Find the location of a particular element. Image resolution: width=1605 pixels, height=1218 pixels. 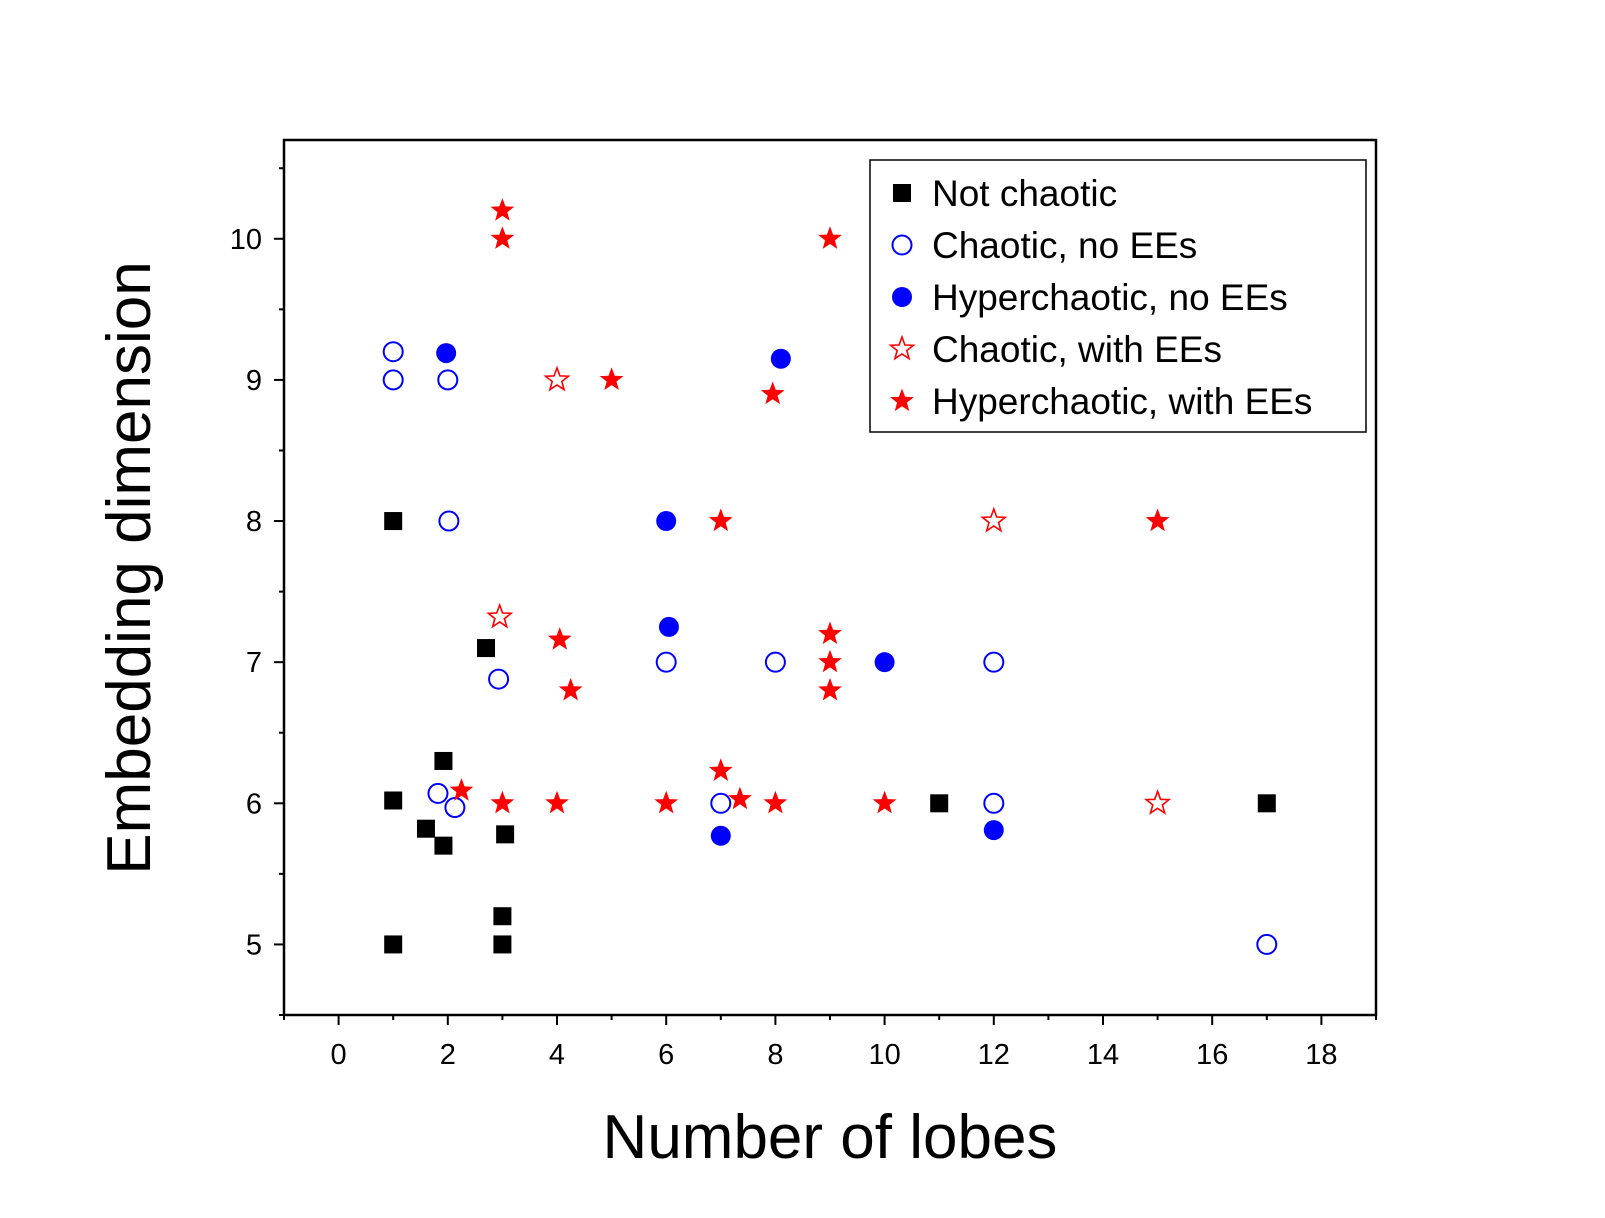

y-tick-label: 5 is located at coordinates (254, 945).